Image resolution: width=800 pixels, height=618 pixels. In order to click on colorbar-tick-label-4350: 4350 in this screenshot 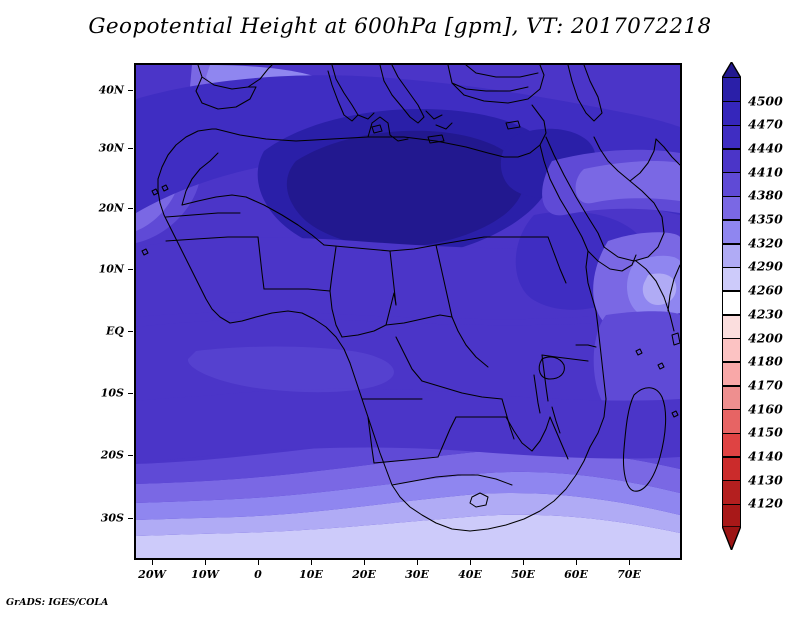, I will do `click(765, 219)`.